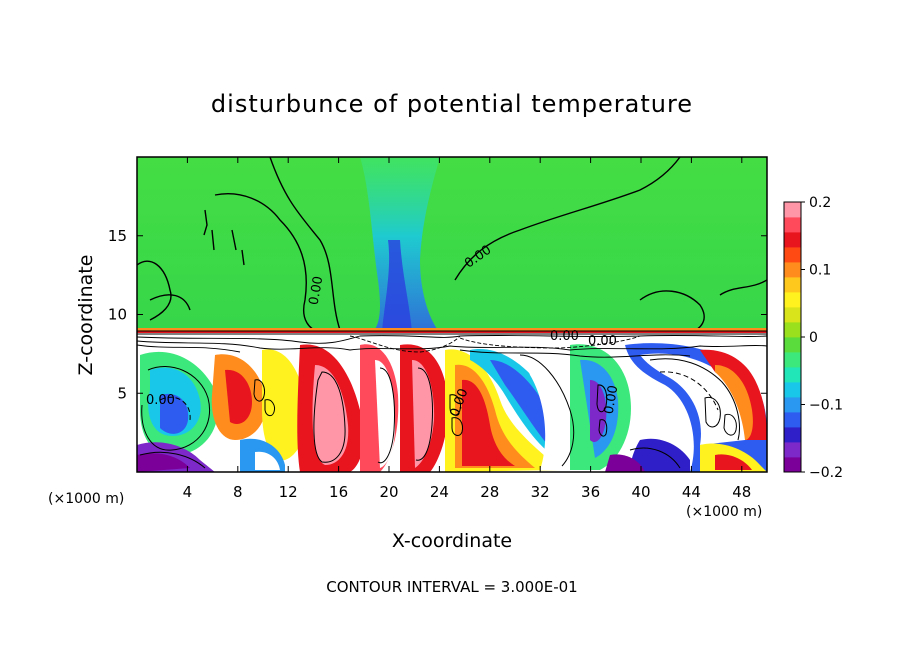 Image resolution: width=904 pixels, height=654 pixels. Describe the element at coordinates (724, 512) in the screenshot. I see `x-unit-label-right: (×1000 m)` at that location.